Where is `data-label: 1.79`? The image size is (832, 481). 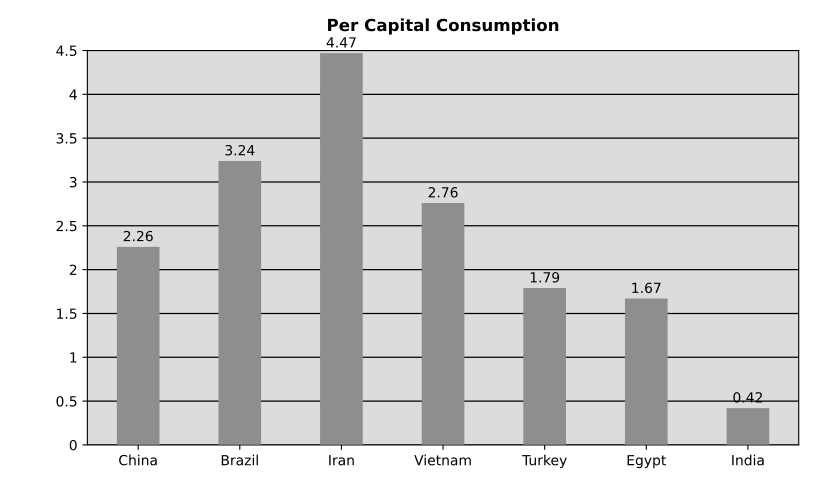
data-label: 1.79 is located at coordinates (545, 277).